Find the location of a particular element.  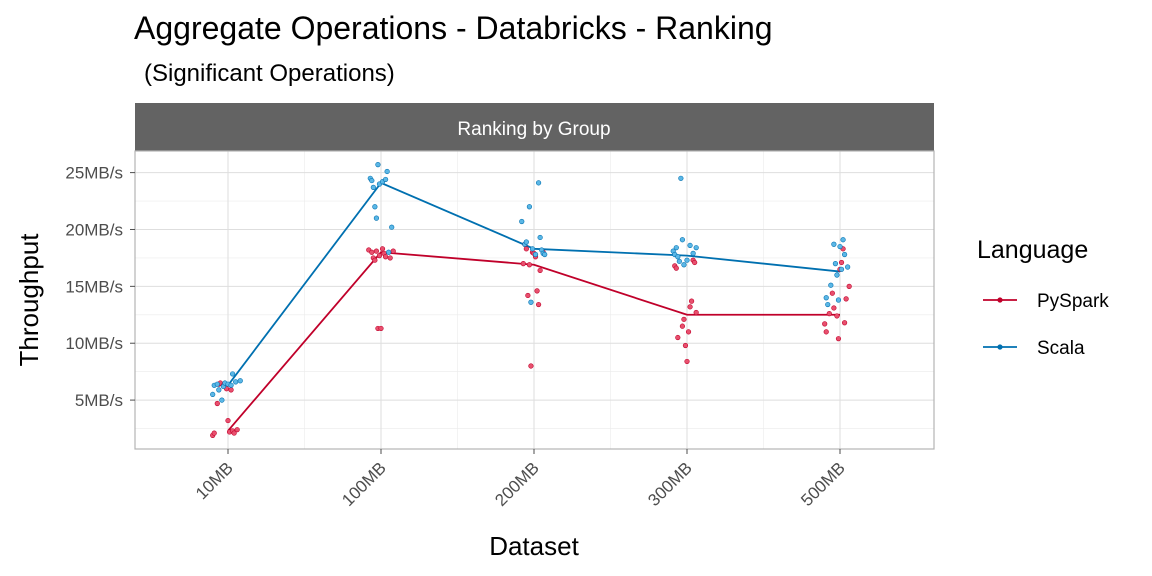

legend-label: PySpark is located at coordinates (1073, 301).